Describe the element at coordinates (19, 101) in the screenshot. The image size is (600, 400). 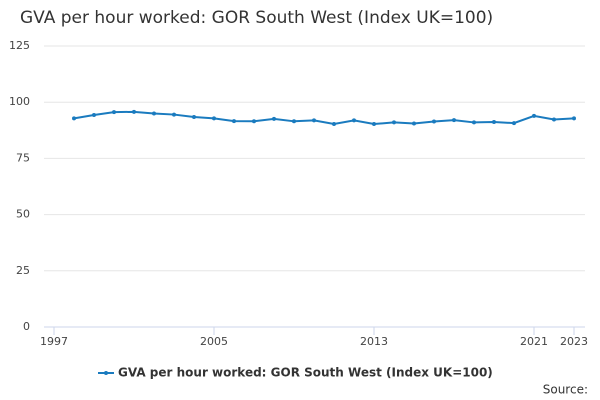
I see `y-tick-label: 100` at that location.